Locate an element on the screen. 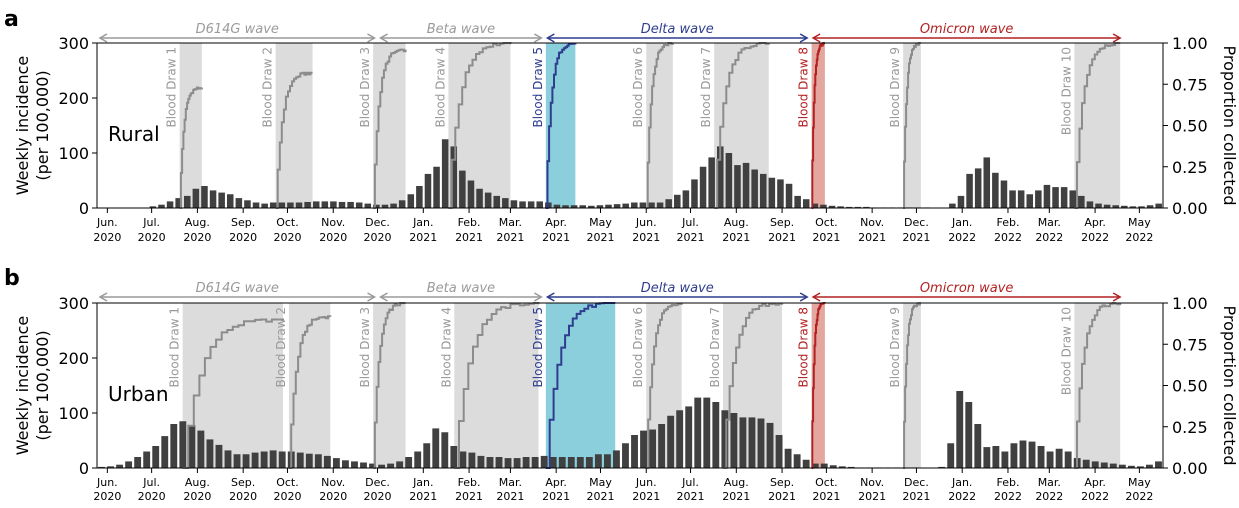 The height and width of the screenshot is (508, 1239). x-tick-month: Dec. is located at coordinates (916, 222).